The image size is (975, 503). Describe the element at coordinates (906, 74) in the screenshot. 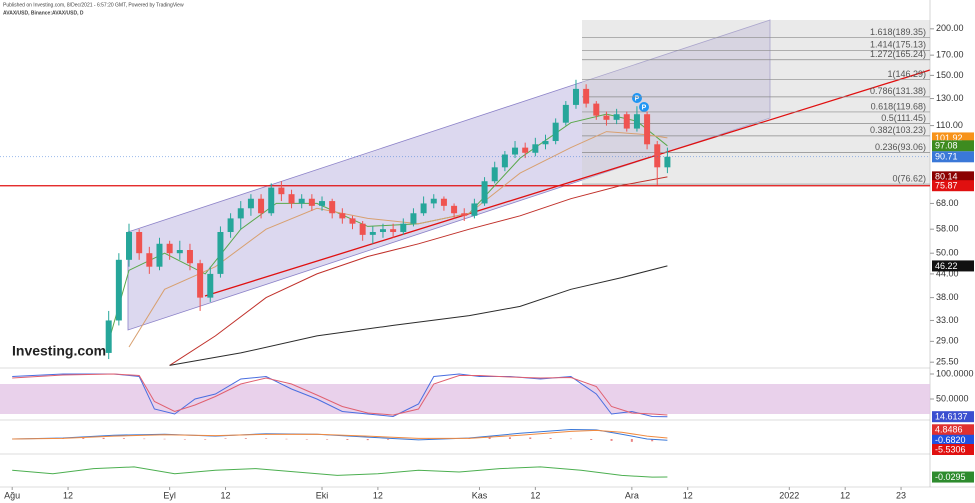

I see `fib-label: 1(146.29)` at that location.